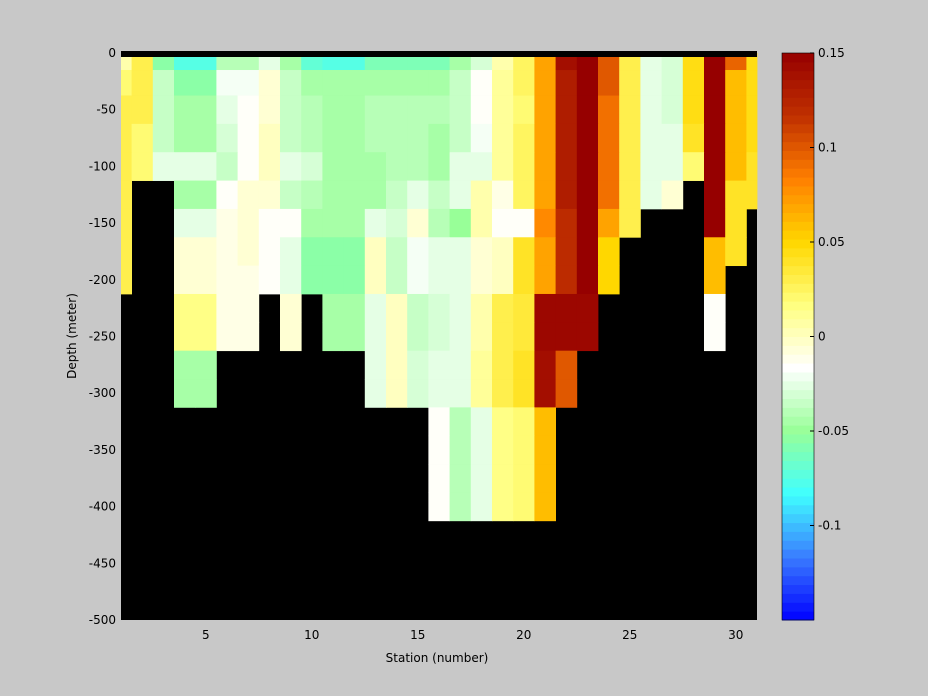 The width and height of the screenshot is (928, 696). Describe the element at coordinates (311, 635) in the screenshot. I see `x-tick-label: 10` at that location.